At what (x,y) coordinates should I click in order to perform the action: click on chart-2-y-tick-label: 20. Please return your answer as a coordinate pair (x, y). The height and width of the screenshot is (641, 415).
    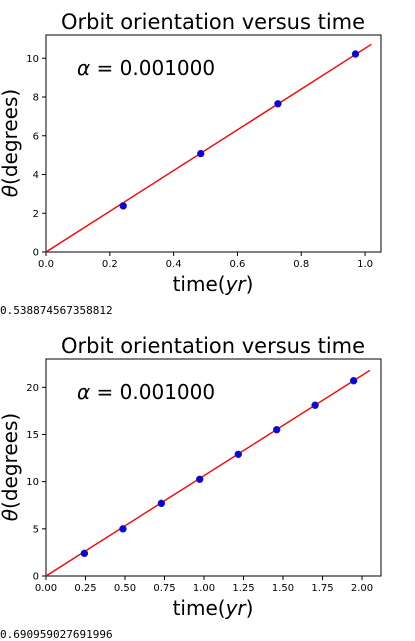
    Looking at the image, I should click on (32, 388).